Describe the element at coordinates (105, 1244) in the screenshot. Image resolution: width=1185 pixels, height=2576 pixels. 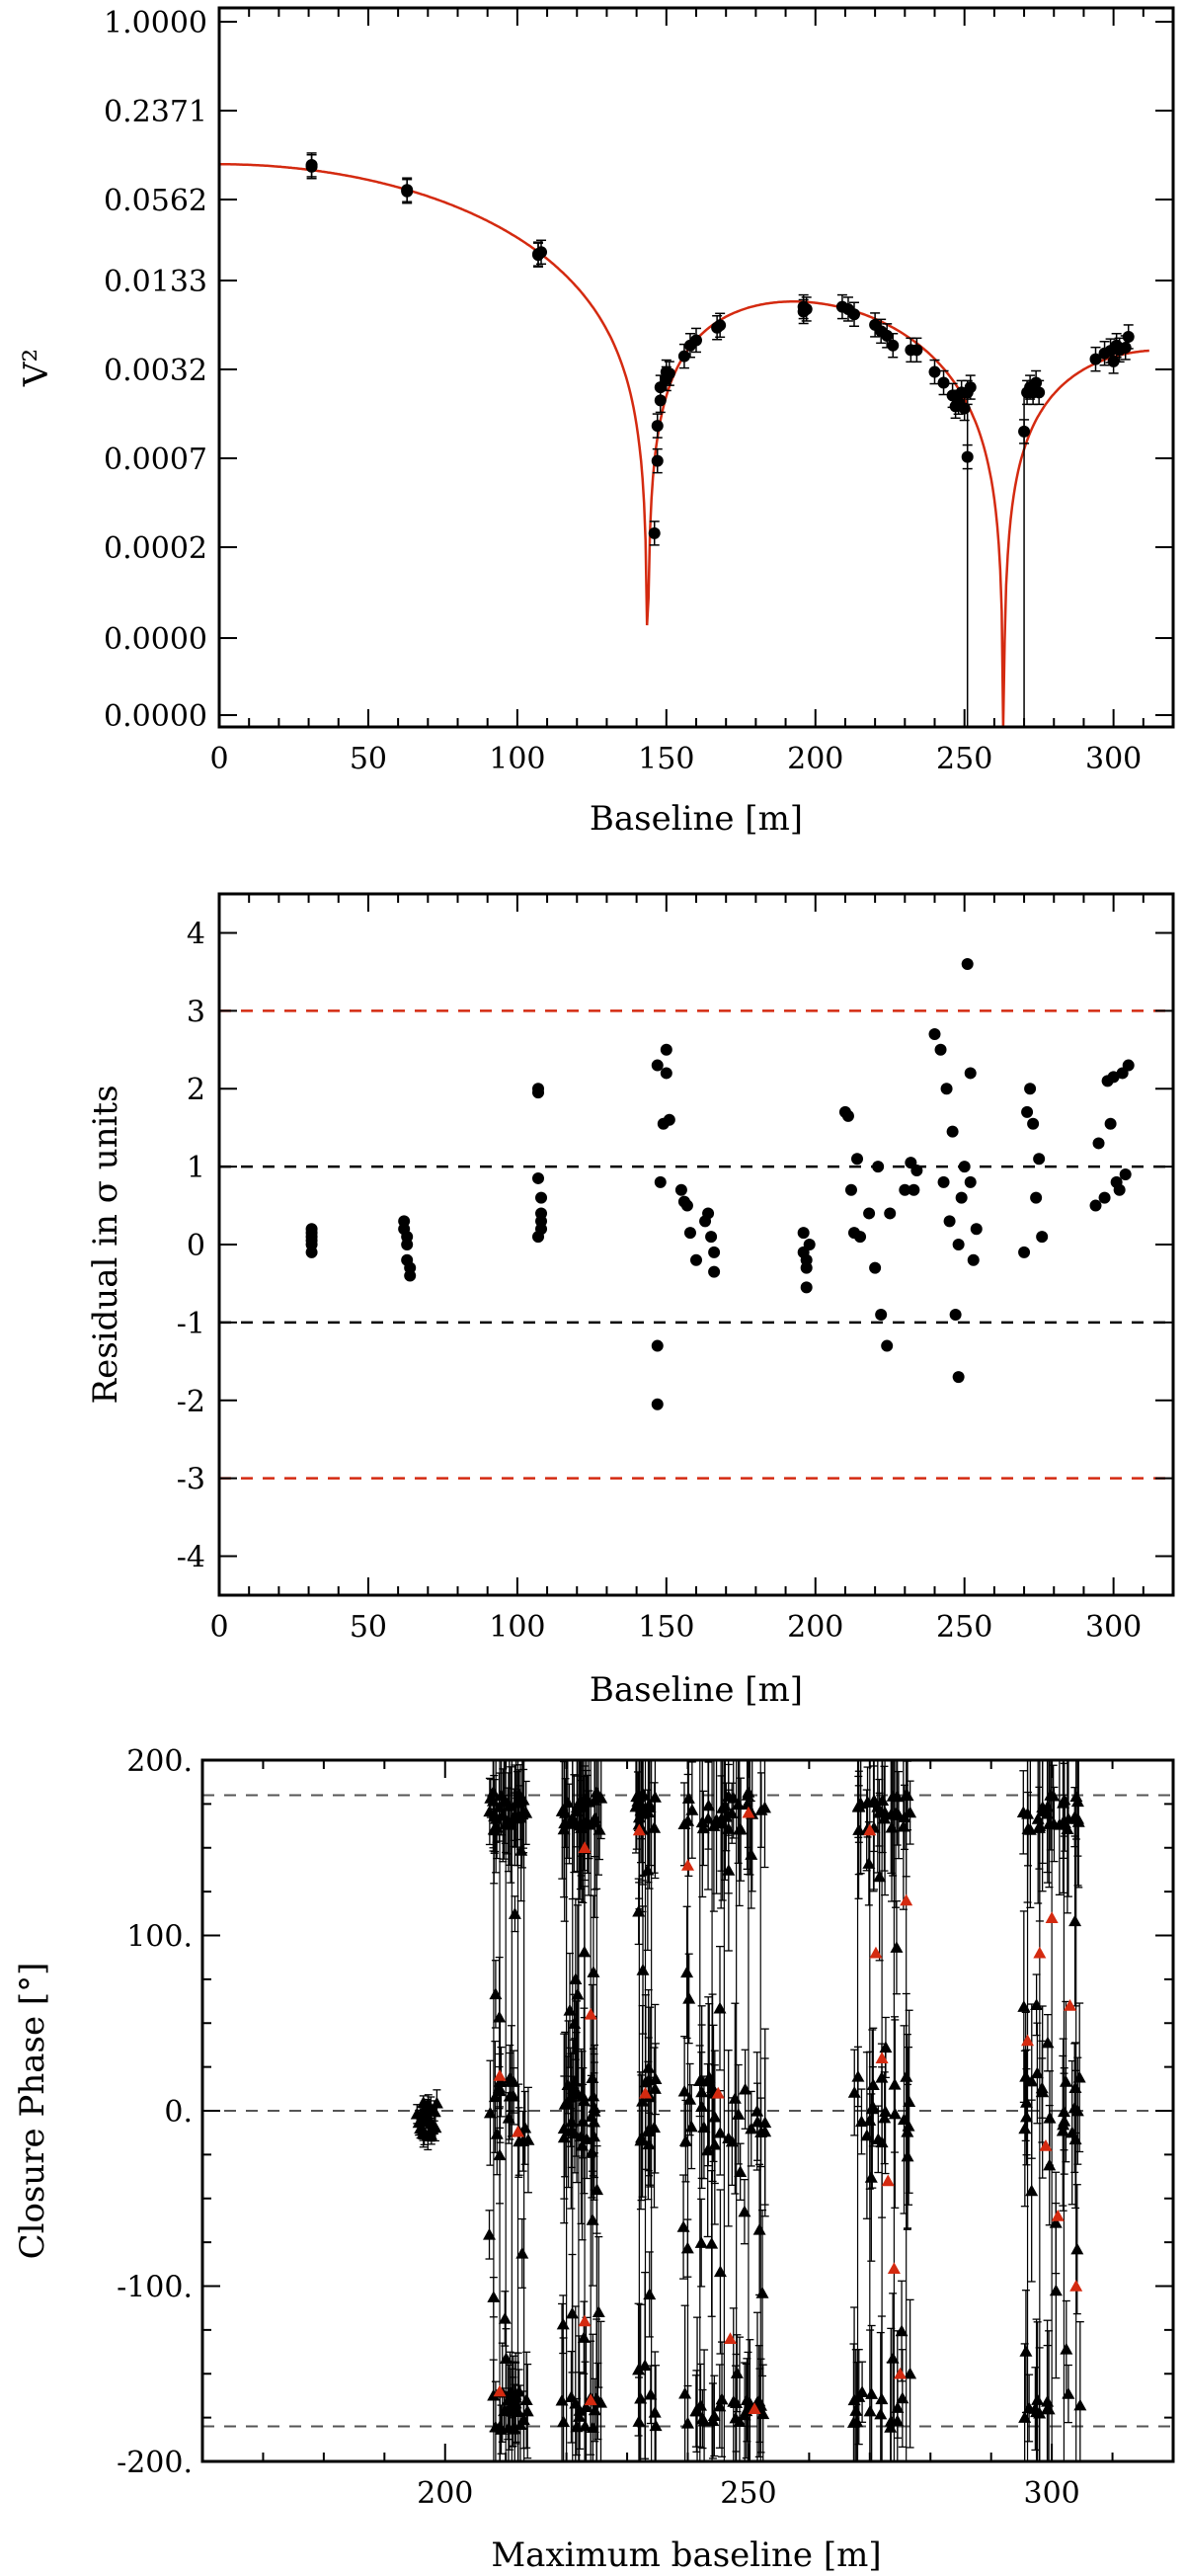
I see `panel-residuals-ylabel: Residual in σ units` at that location.